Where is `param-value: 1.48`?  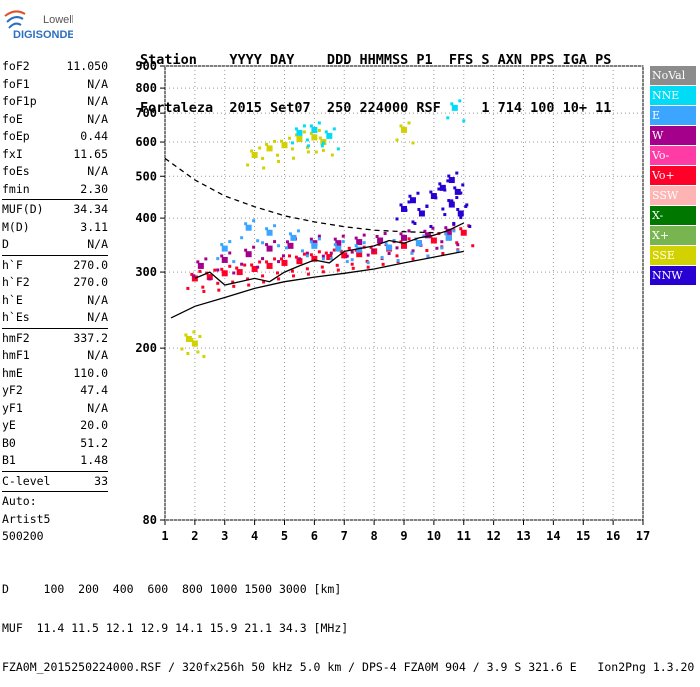
param-value: 1.48 is located at coordinates (94, 460).